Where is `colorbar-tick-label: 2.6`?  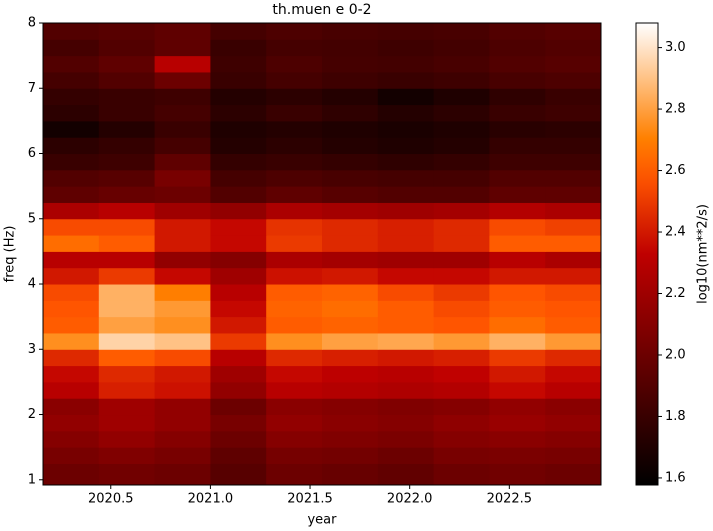 colorbar-tick-label: 2.6 is located at coordinates (675, 170).